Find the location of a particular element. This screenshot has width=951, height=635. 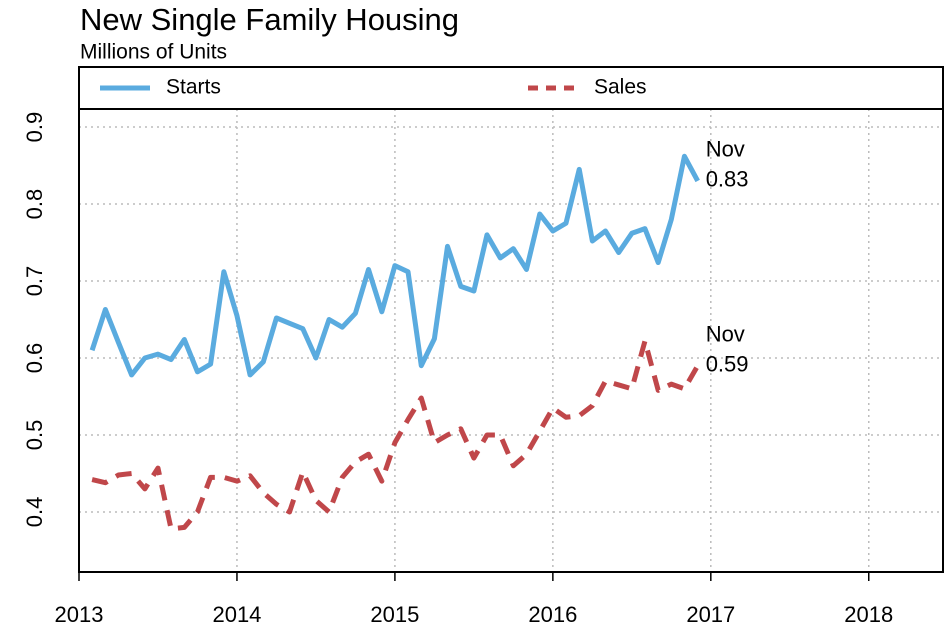

legend-label: Starts is located at coordinates (193, 87).